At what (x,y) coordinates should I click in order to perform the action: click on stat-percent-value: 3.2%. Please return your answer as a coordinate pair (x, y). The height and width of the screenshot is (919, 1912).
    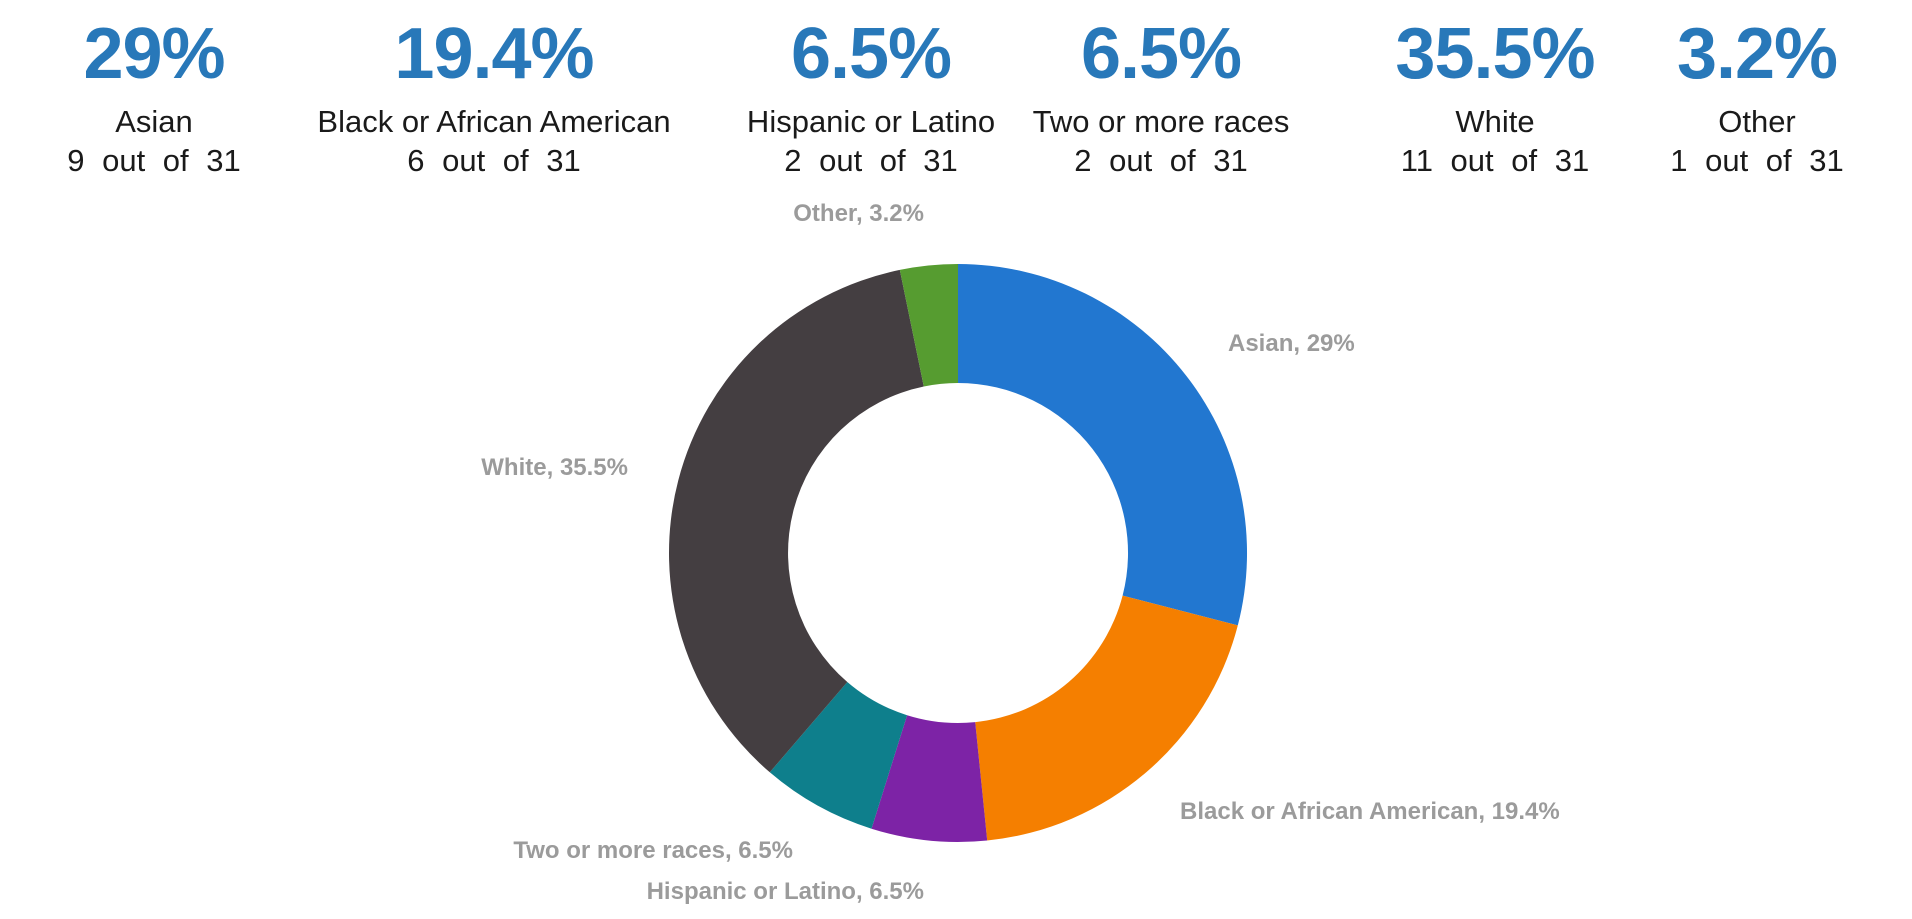
    Looking at the image, I should click on (1757, 54).